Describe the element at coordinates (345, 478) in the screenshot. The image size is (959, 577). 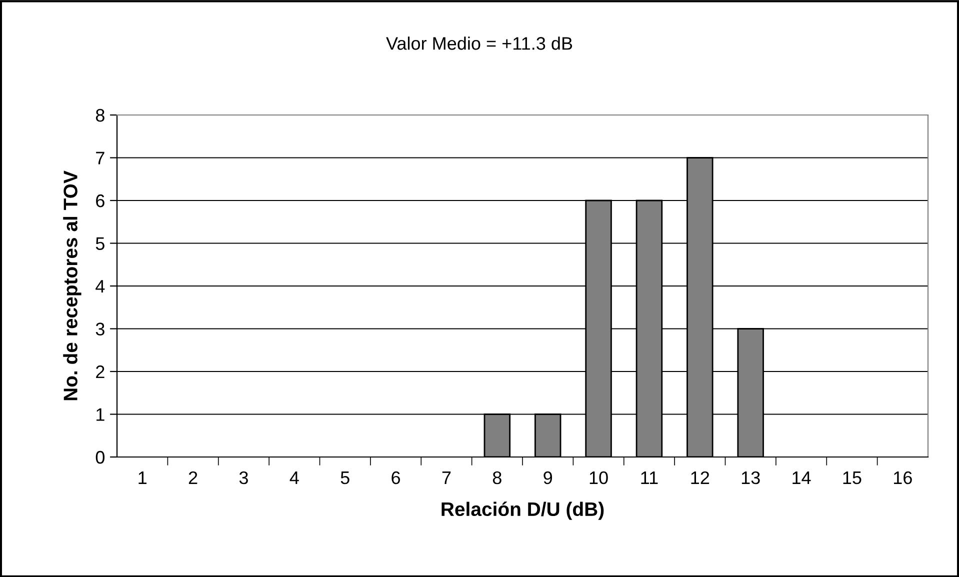
I see `x-tick-label: 5` at that location.